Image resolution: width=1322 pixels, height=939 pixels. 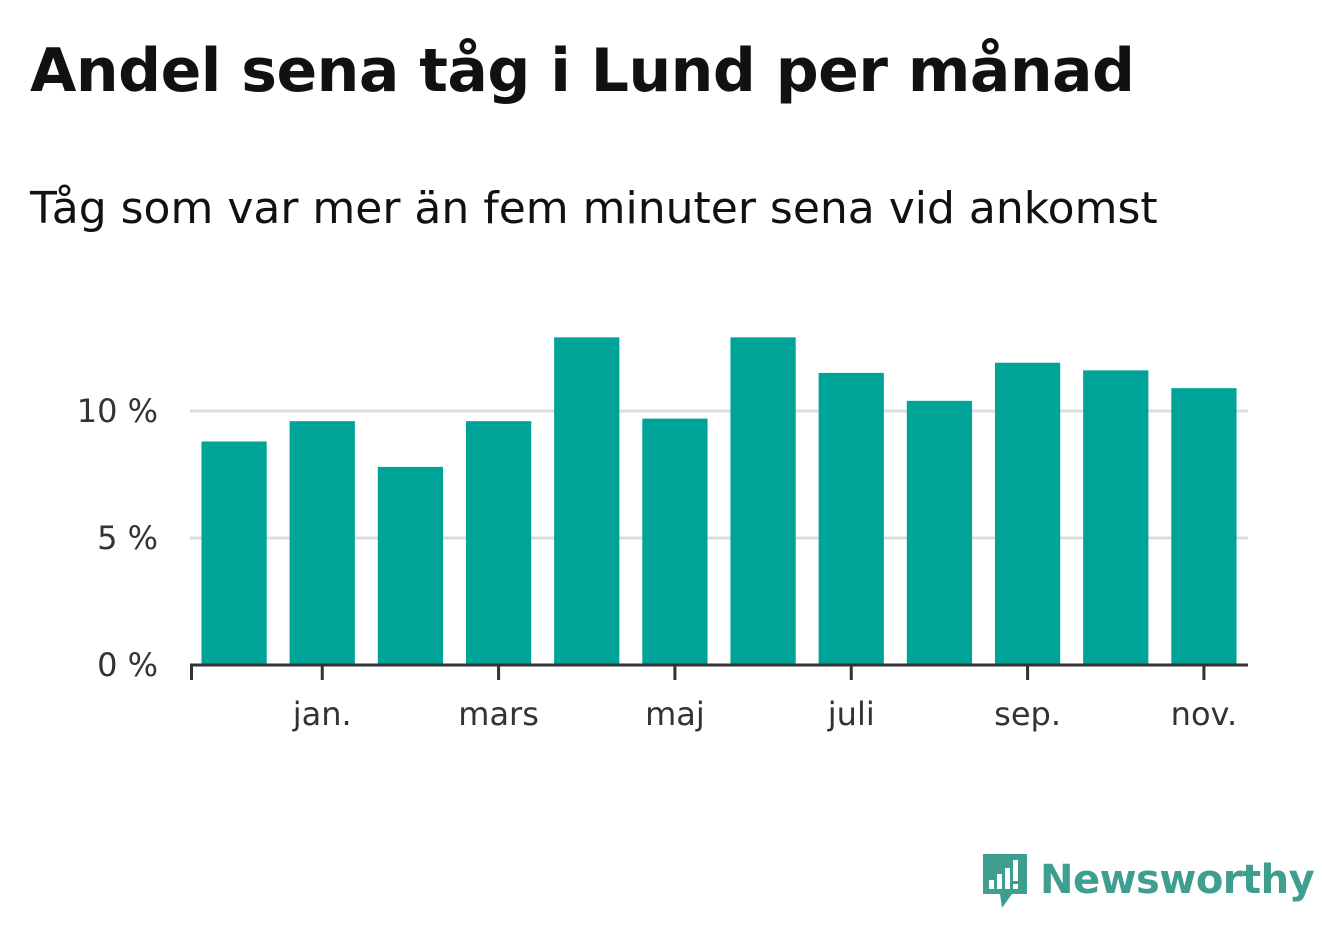 What do you see at coordinates (322, 714) in the screenshot?
I see `x-tick-label: jan.` at bounding box center [322, 714].